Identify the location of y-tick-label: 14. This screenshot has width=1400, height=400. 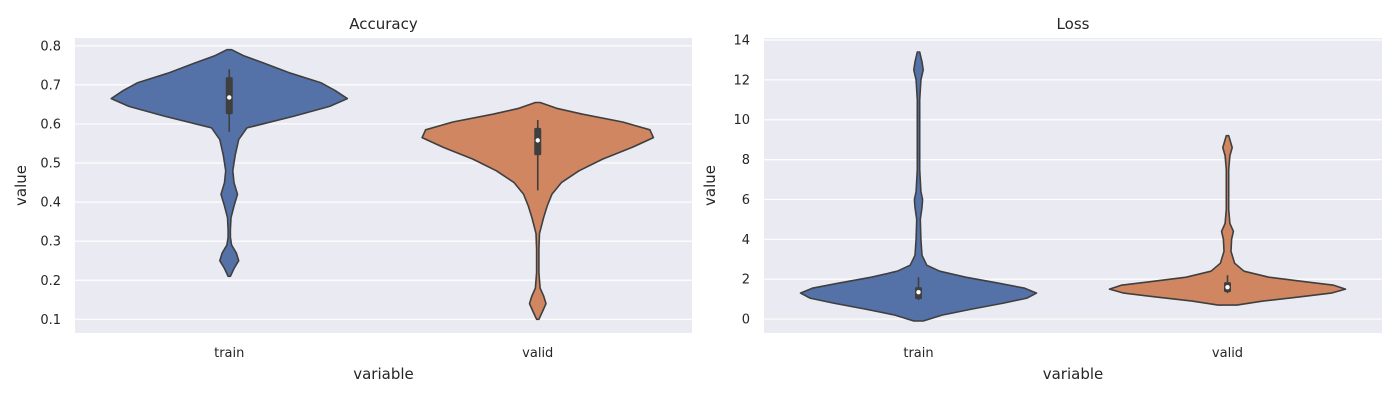
(741, 40).